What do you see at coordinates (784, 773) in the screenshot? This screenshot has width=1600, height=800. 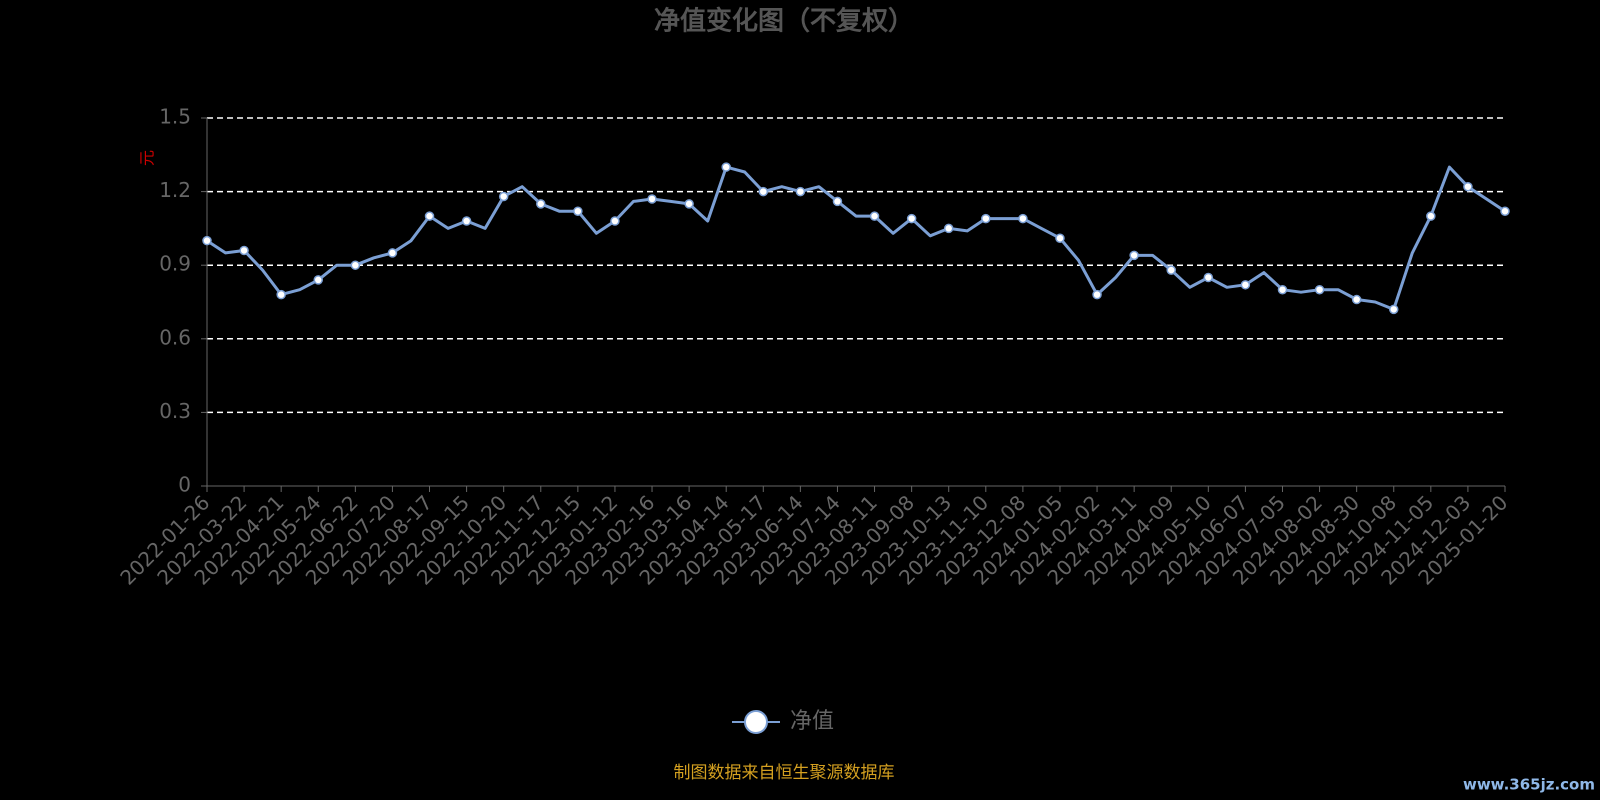 I see `footer: 制图数据来自恒生聚源数据库` at bounding box center [784, 773].